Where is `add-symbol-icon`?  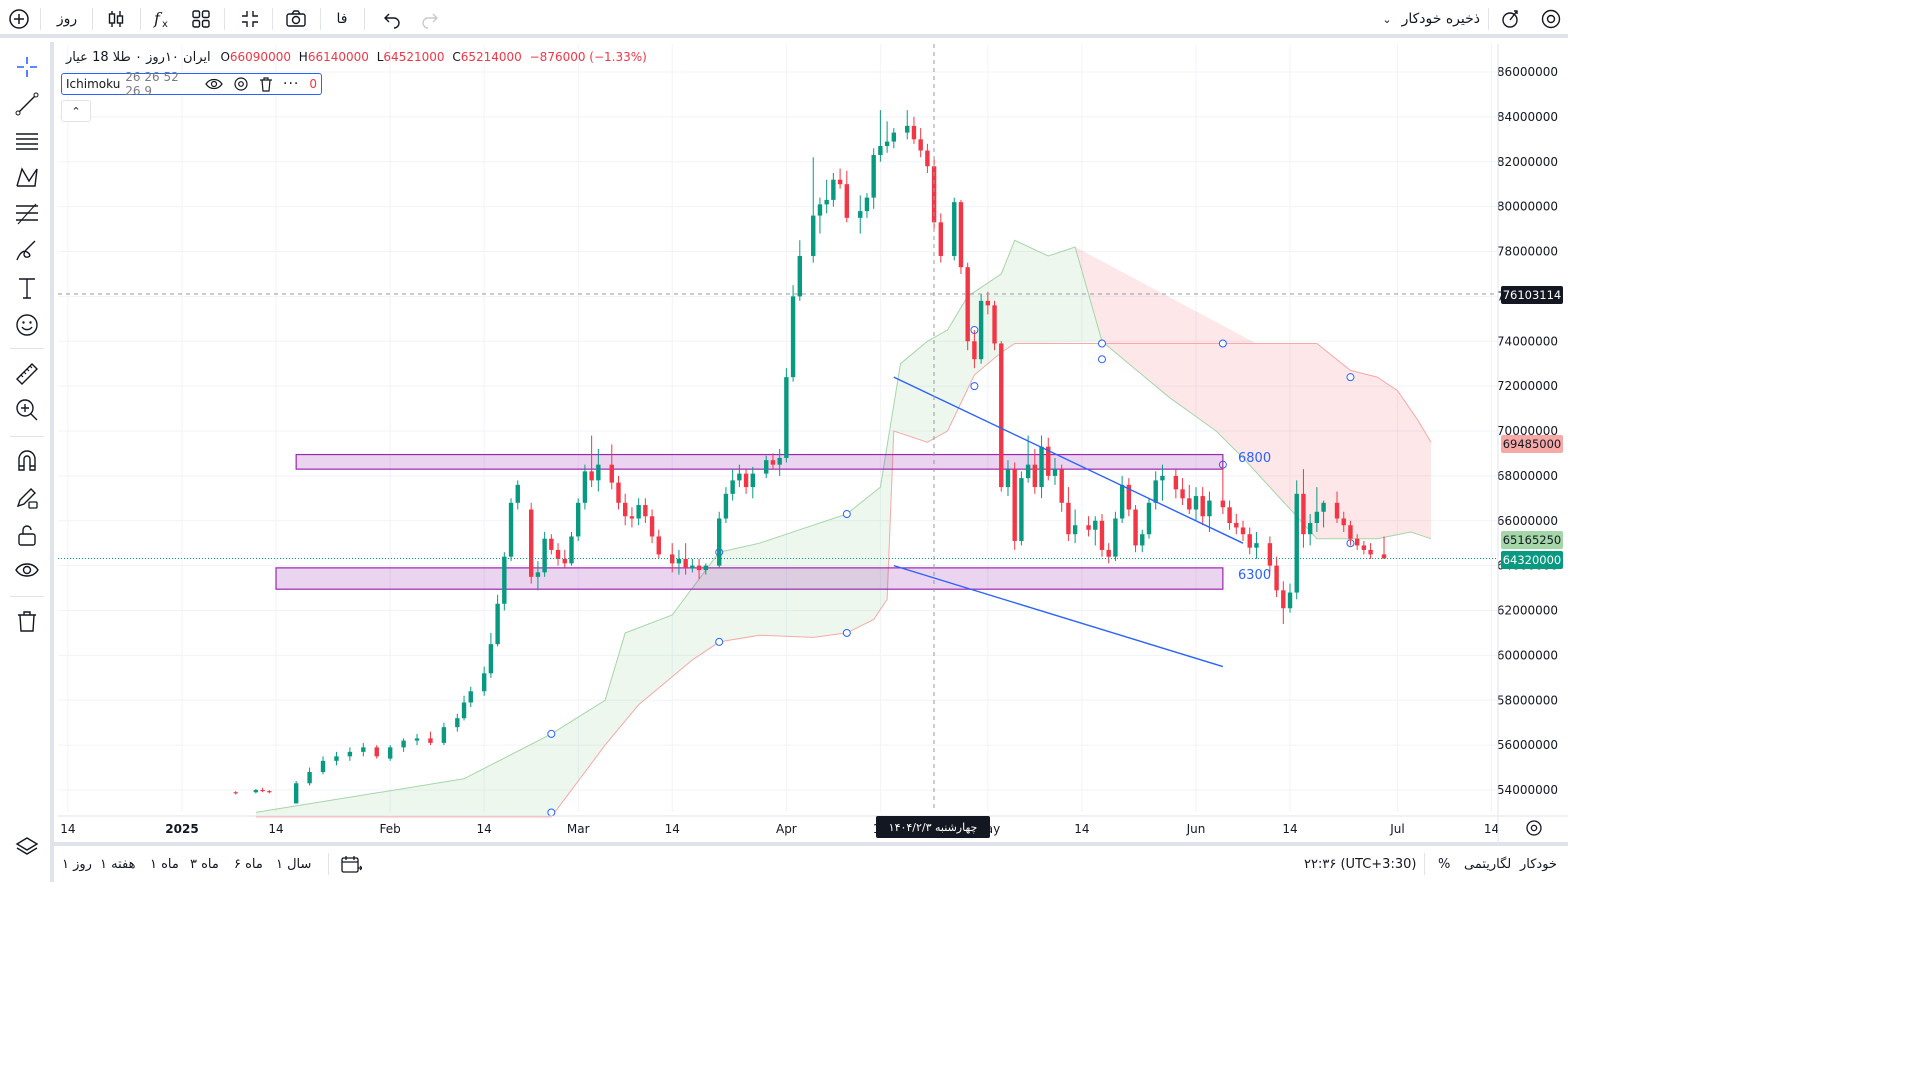 add-symbol-icon is located at coordinates (19, 19).